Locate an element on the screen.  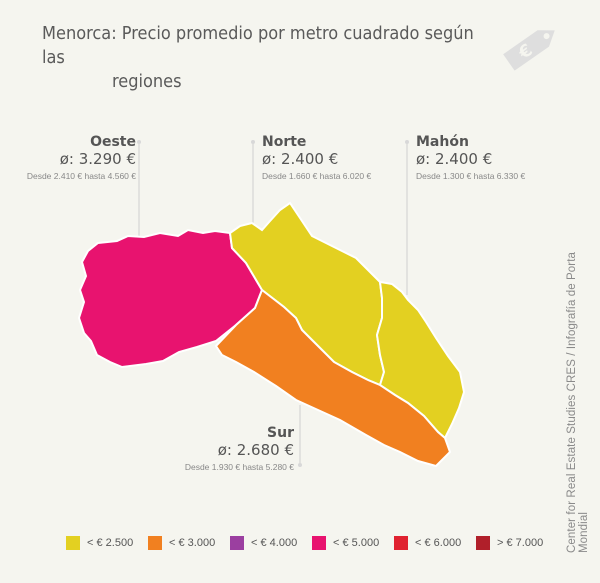
region-range: Desde 1.930 € hasta 5.280 € is located at coordinates (239, 467).